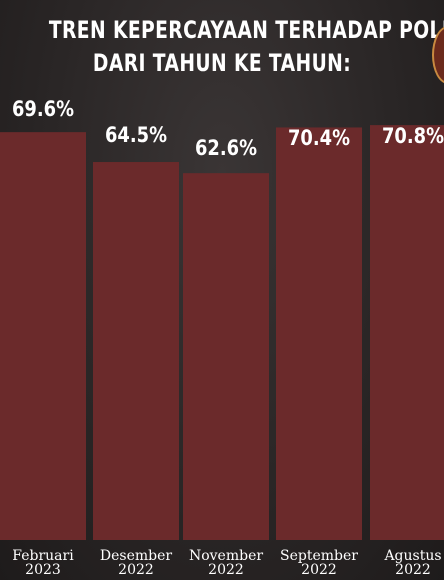  I want to click on category-label-2-year: 2022, so click(136, 570).